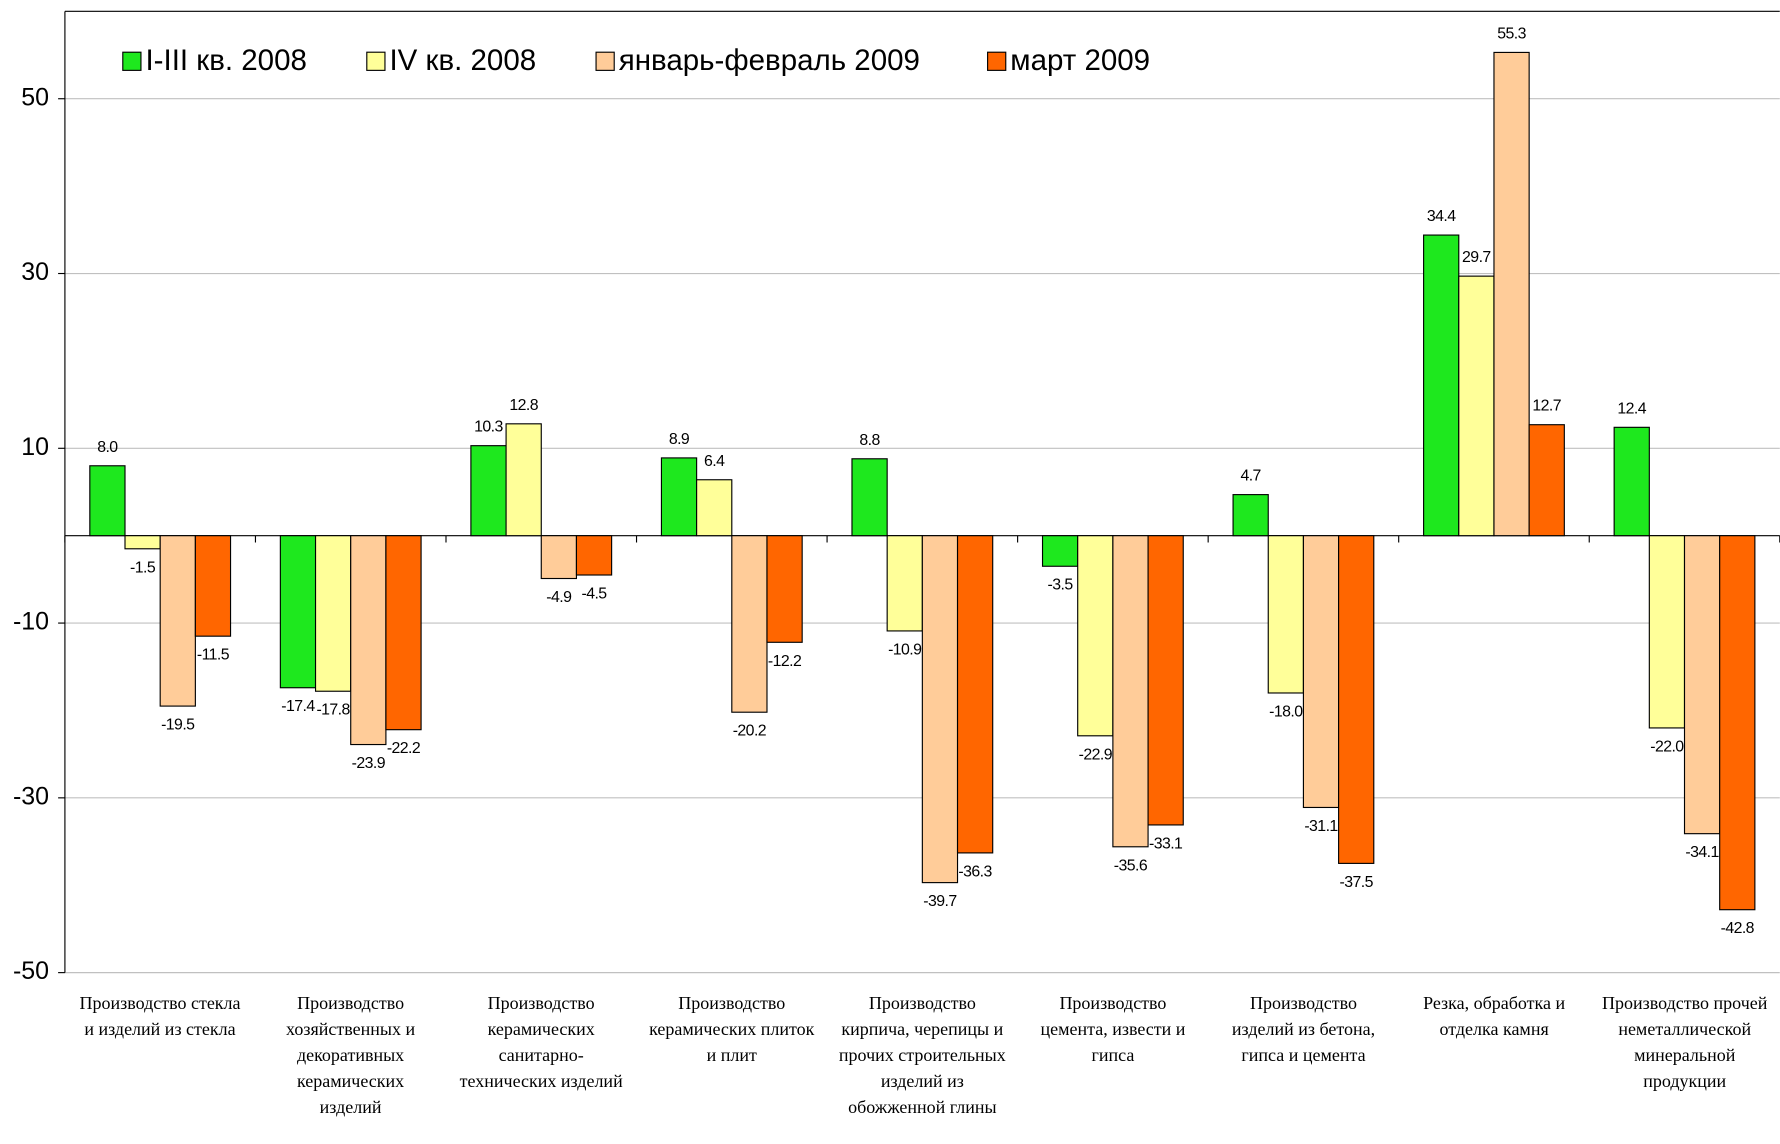 This screenshot has height=1144, width=1780. I want to click on legend-label: I-III кв. 2008, so click(225, 60).